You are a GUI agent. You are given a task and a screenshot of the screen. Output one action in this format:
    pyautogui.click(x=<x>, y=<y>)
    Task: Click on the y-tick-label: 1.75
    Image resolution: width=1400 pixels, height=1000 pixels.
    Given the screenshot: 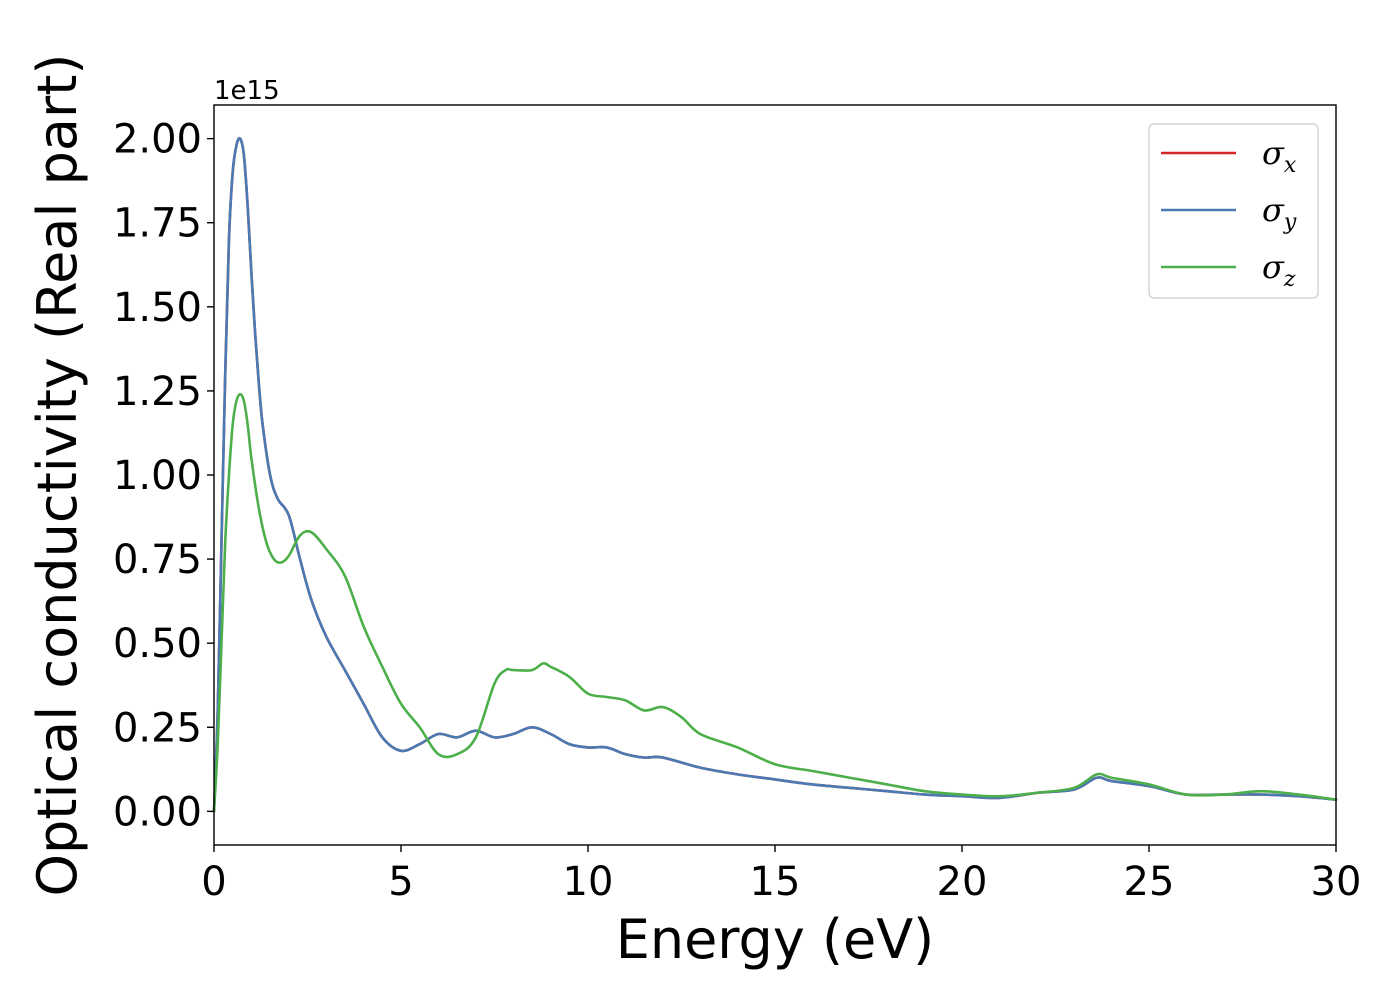 What is the action you would take?
    pyautogui.click(x=157, y=224)
    